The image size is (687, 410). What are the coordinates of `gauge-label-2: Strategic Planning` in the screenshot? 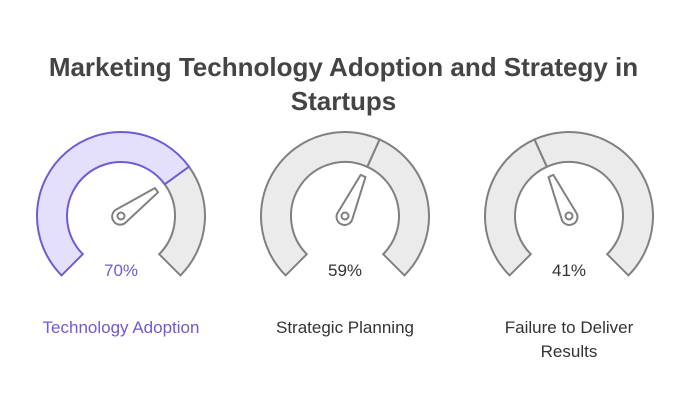 It's located at (345, 327).